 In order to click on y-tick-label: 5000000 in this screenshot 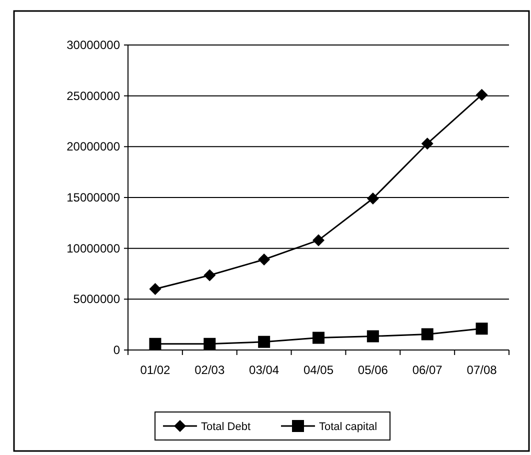, I will do `click(96, 299)`.